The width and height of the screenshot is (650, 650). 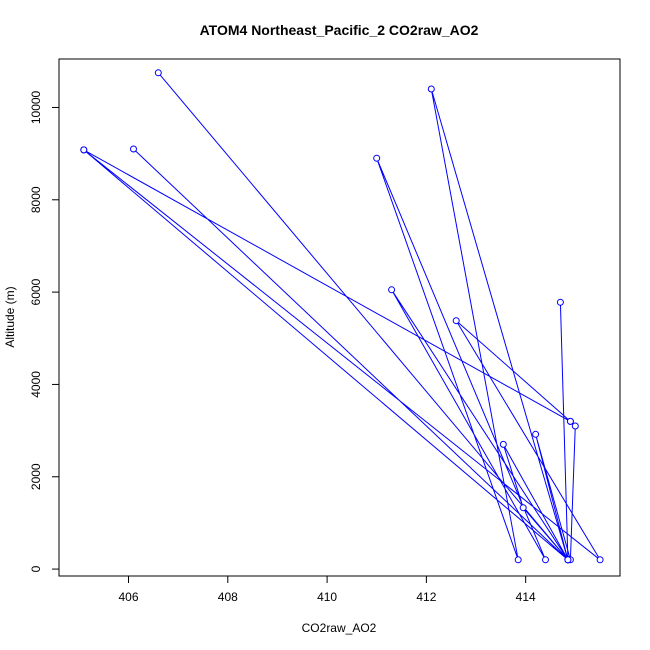 I want to click on y-tick-label: 0, so click(x=36, y=568).